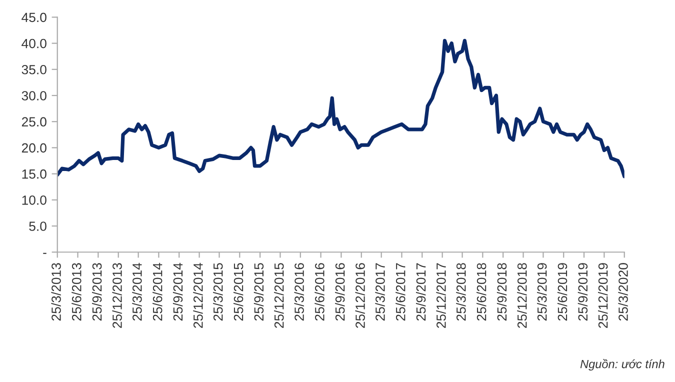 The width and height of the screenshot is (675, 382). What do you see at coordinates (239, 292) in the screenshot?
I see `x-tick-label: 25/6/2015` at bounding box center [239, 292].